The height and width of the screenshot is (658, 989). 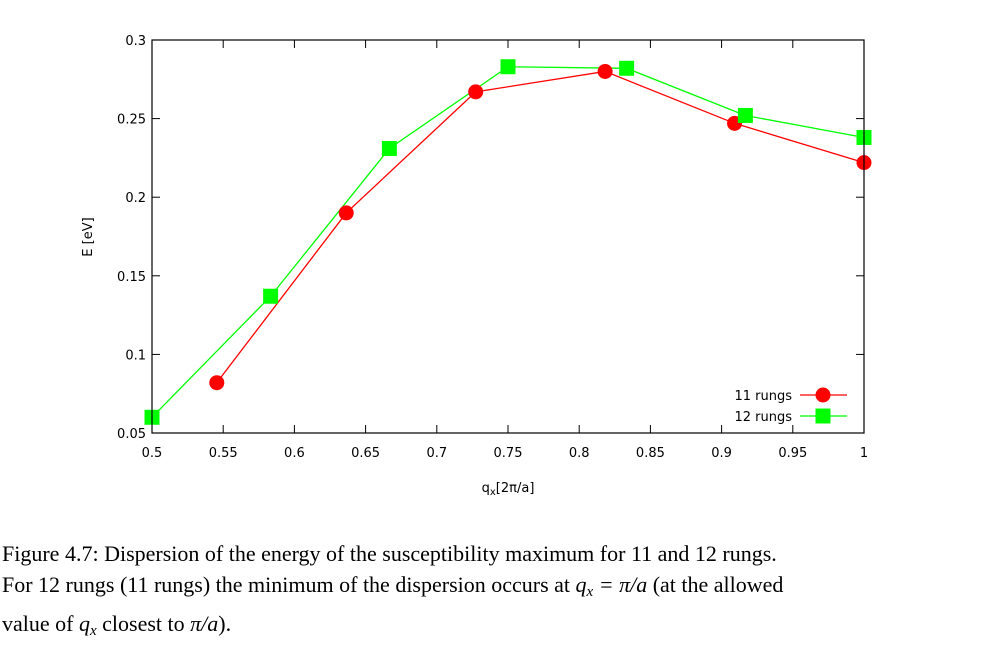 I want to click on caption-math-pi-a: π/a, so click(x=204, y=623).